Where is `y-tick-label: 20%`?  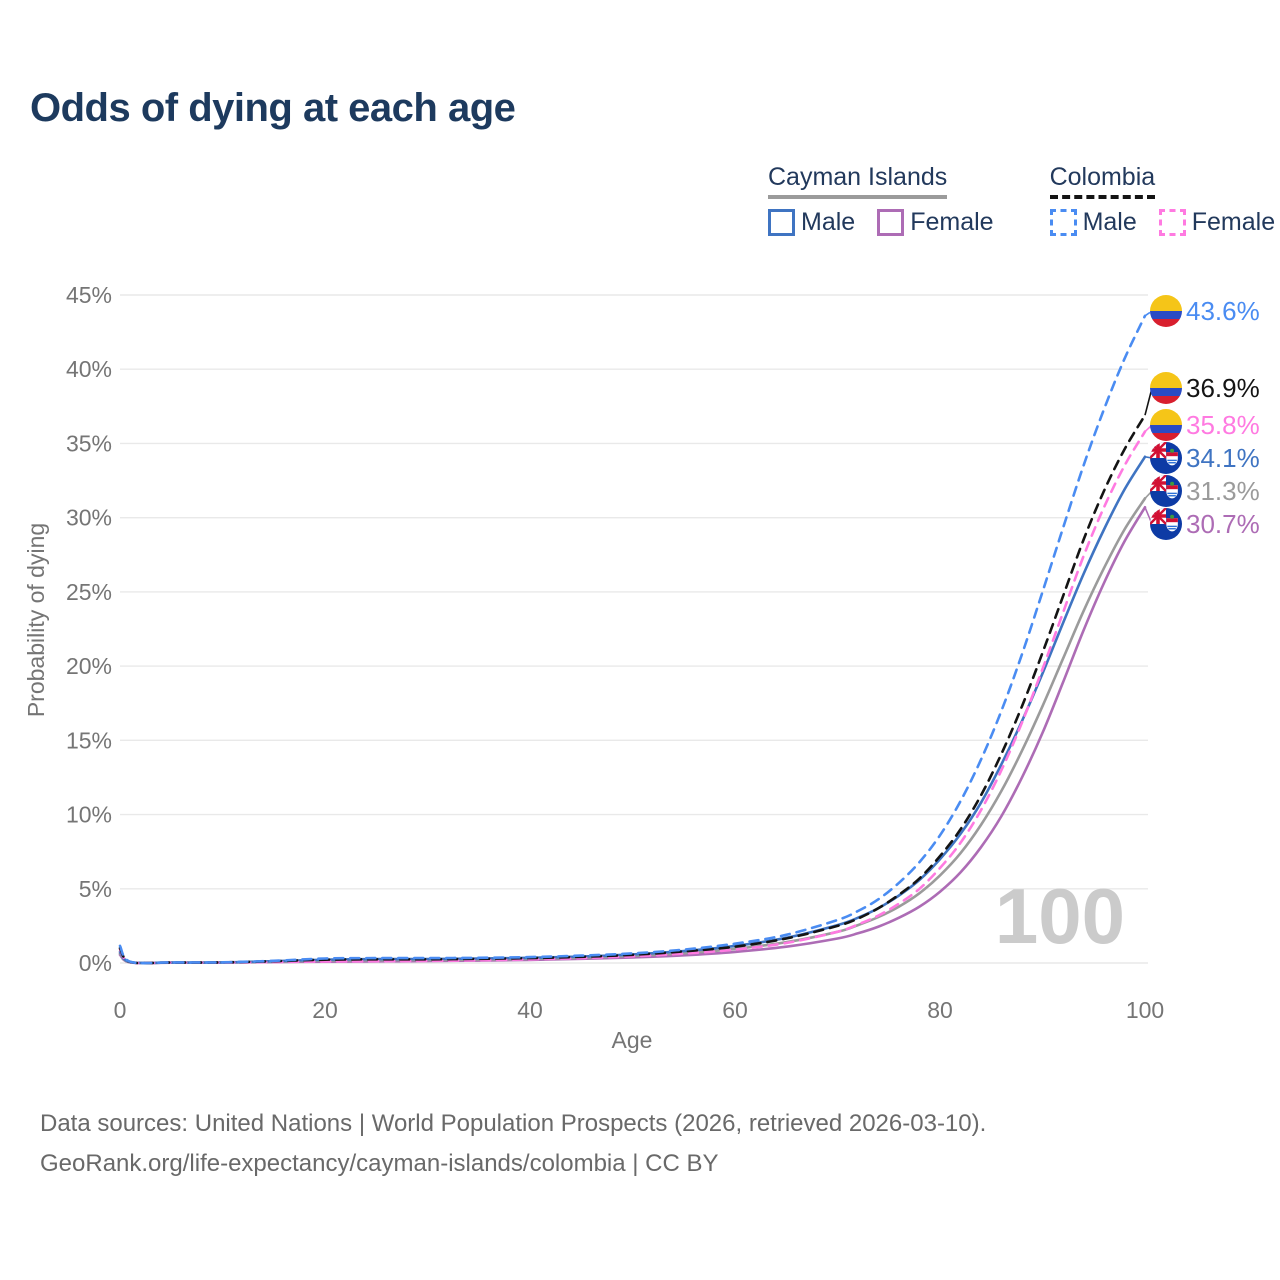
y-tick-label: 20% is located at coordinates (89, 666).